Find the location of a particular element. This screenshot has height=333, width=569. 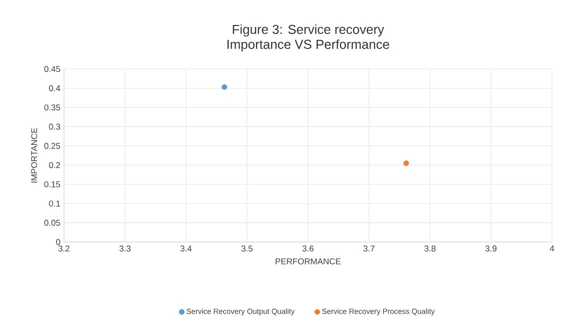

x-tick-label: 3.8 is located at coordinates (430, 249).